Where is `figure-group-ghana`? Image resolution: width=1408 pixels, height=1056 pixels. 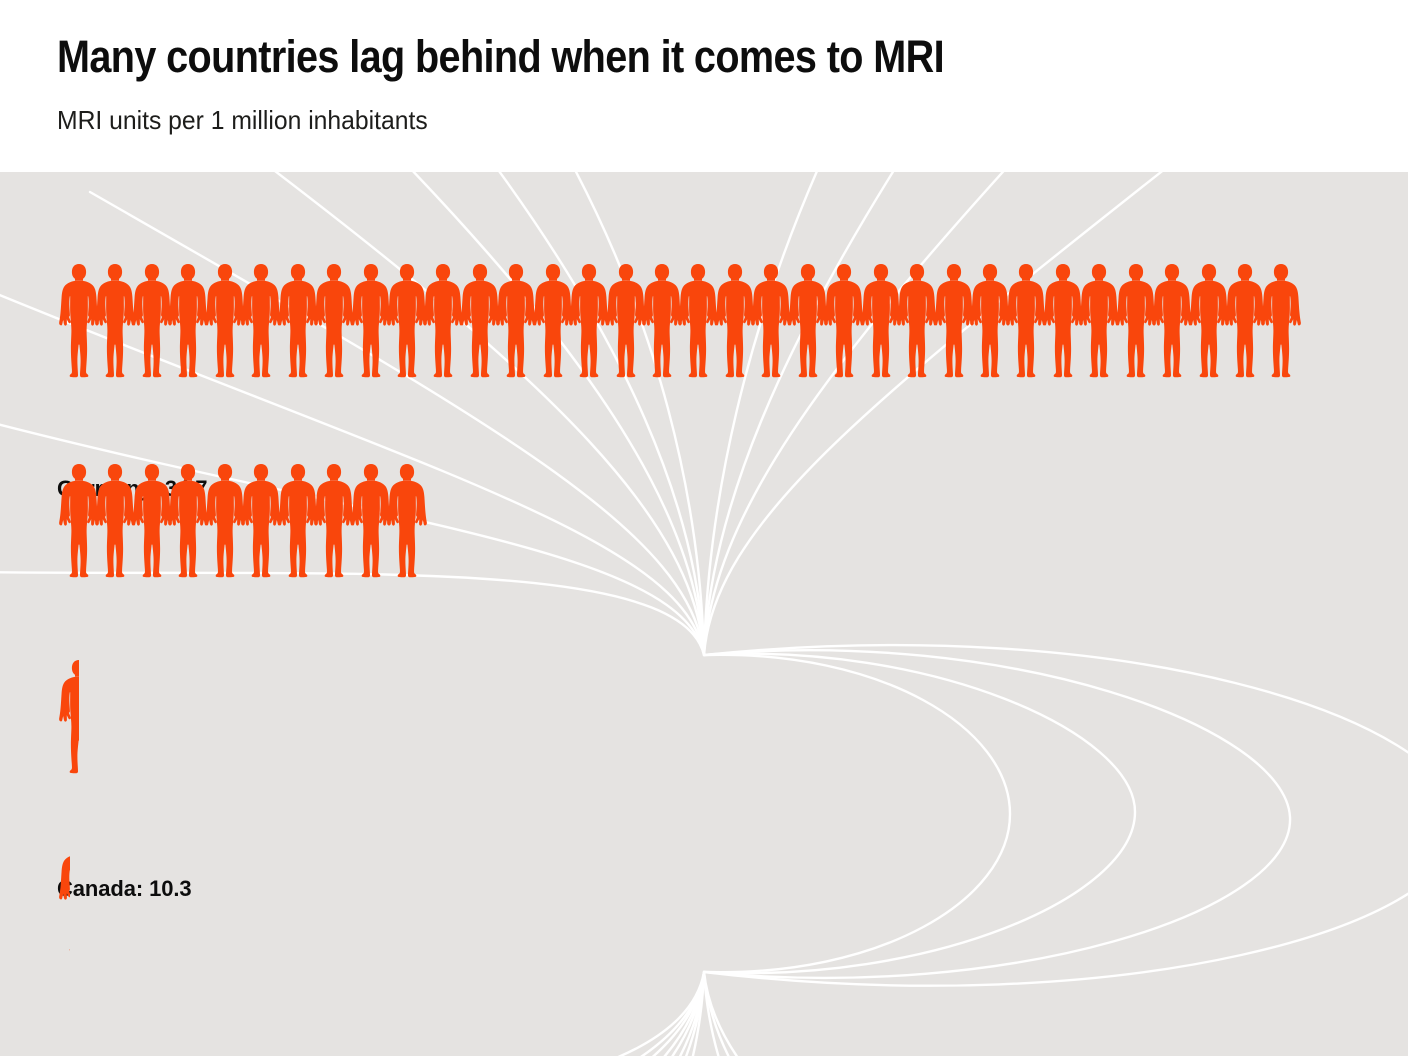
figure-group-ghana is located at coordinates (68, 717).